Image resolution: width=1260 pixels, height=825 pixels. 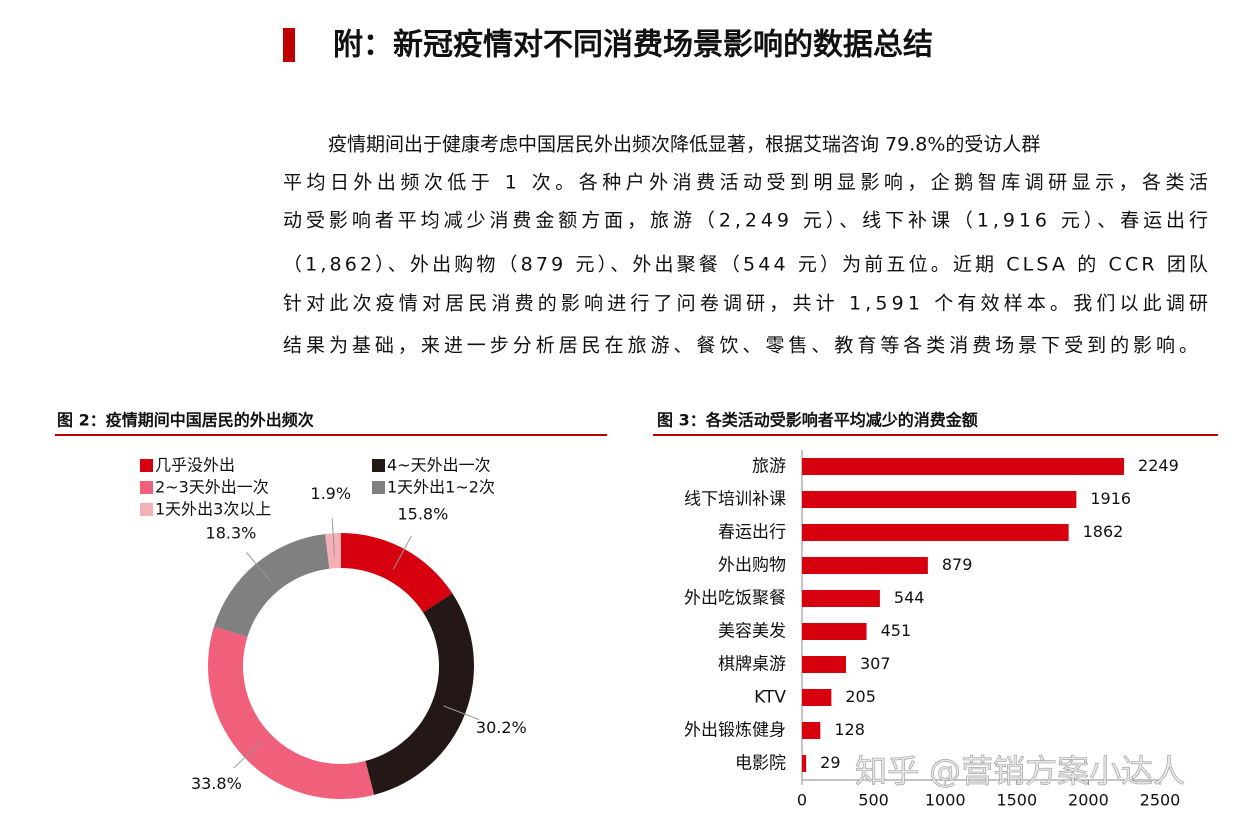 I want to click on x-tick-label: 0, so click(x=802, y=800).